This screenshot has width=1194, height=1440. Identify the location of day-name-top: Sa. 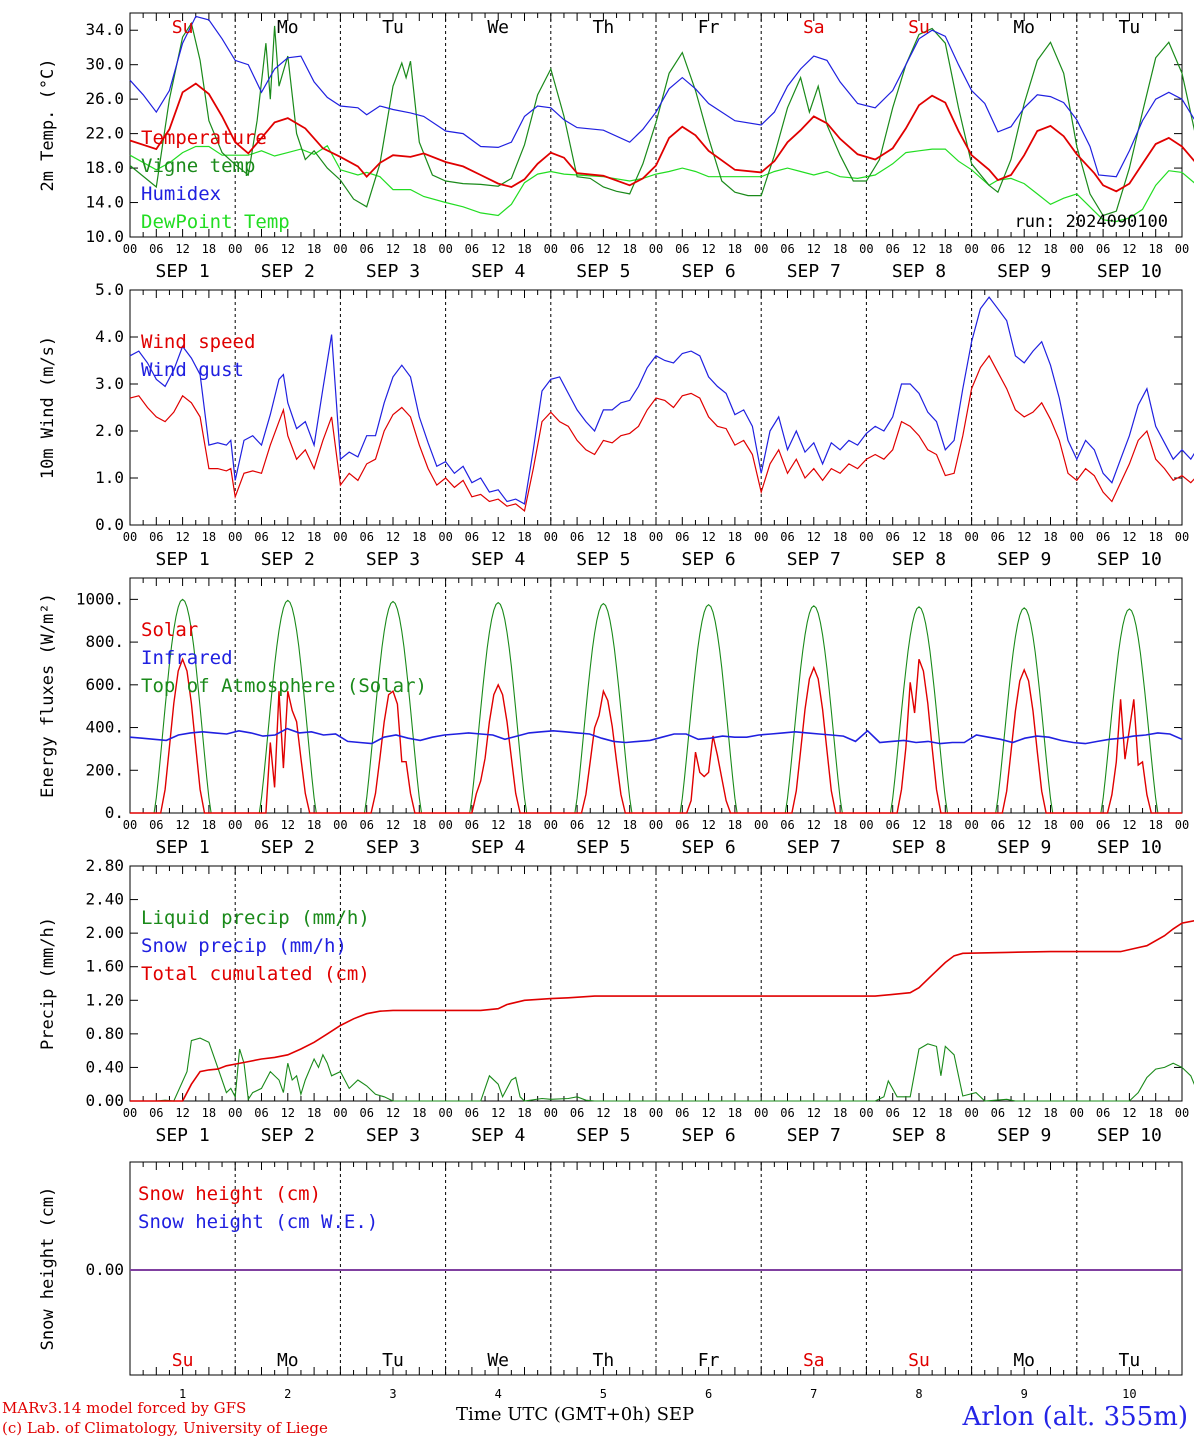
(814, 27).